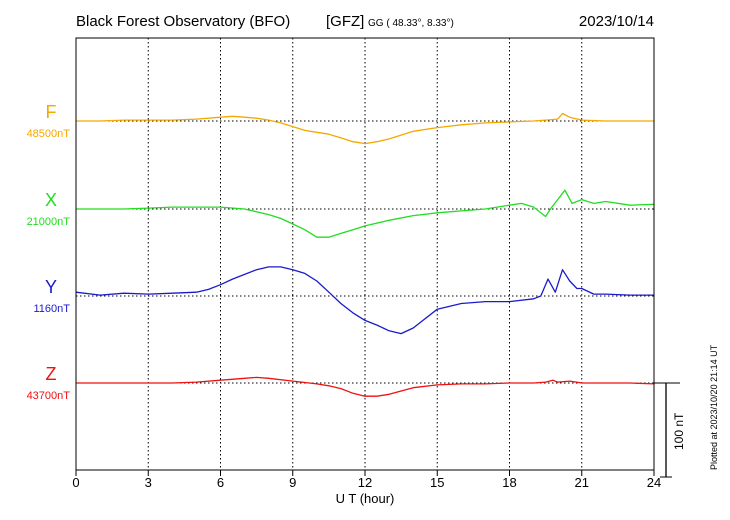 This screenshot has height=520, width=730. Describe the element at coordinates (679, 431) in the screenshot. I see `scale-bar-label: 100 nT` at that location.